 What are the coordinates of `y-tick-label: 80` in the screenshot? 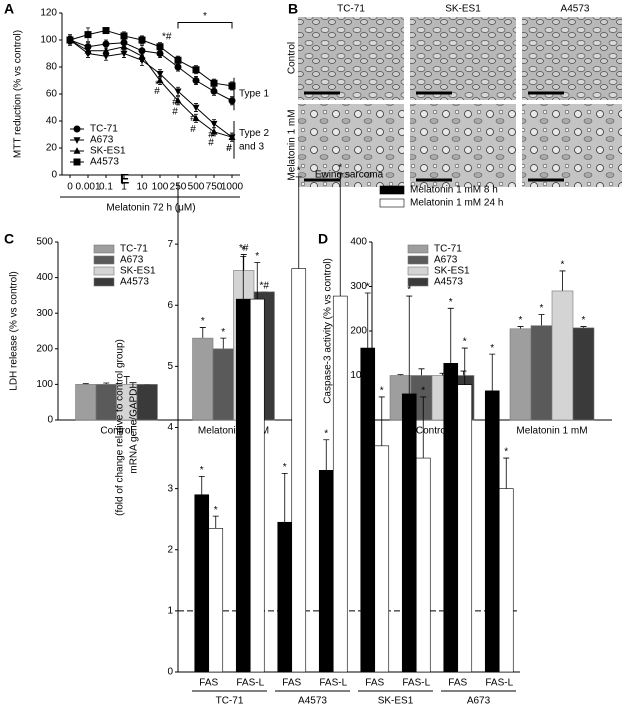 It's located at (52, 67).